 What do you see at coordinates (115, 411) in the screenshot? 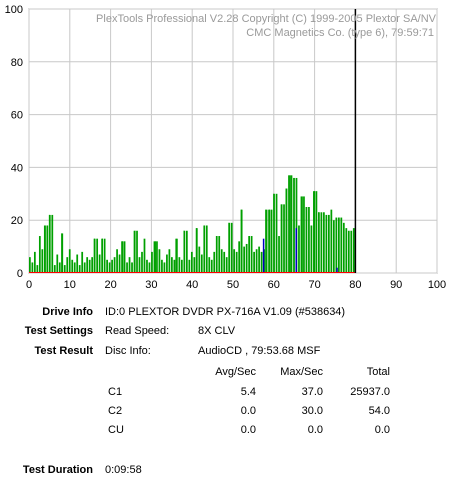
I see `row-c2-name: C2` at bounding box center [115, 411].